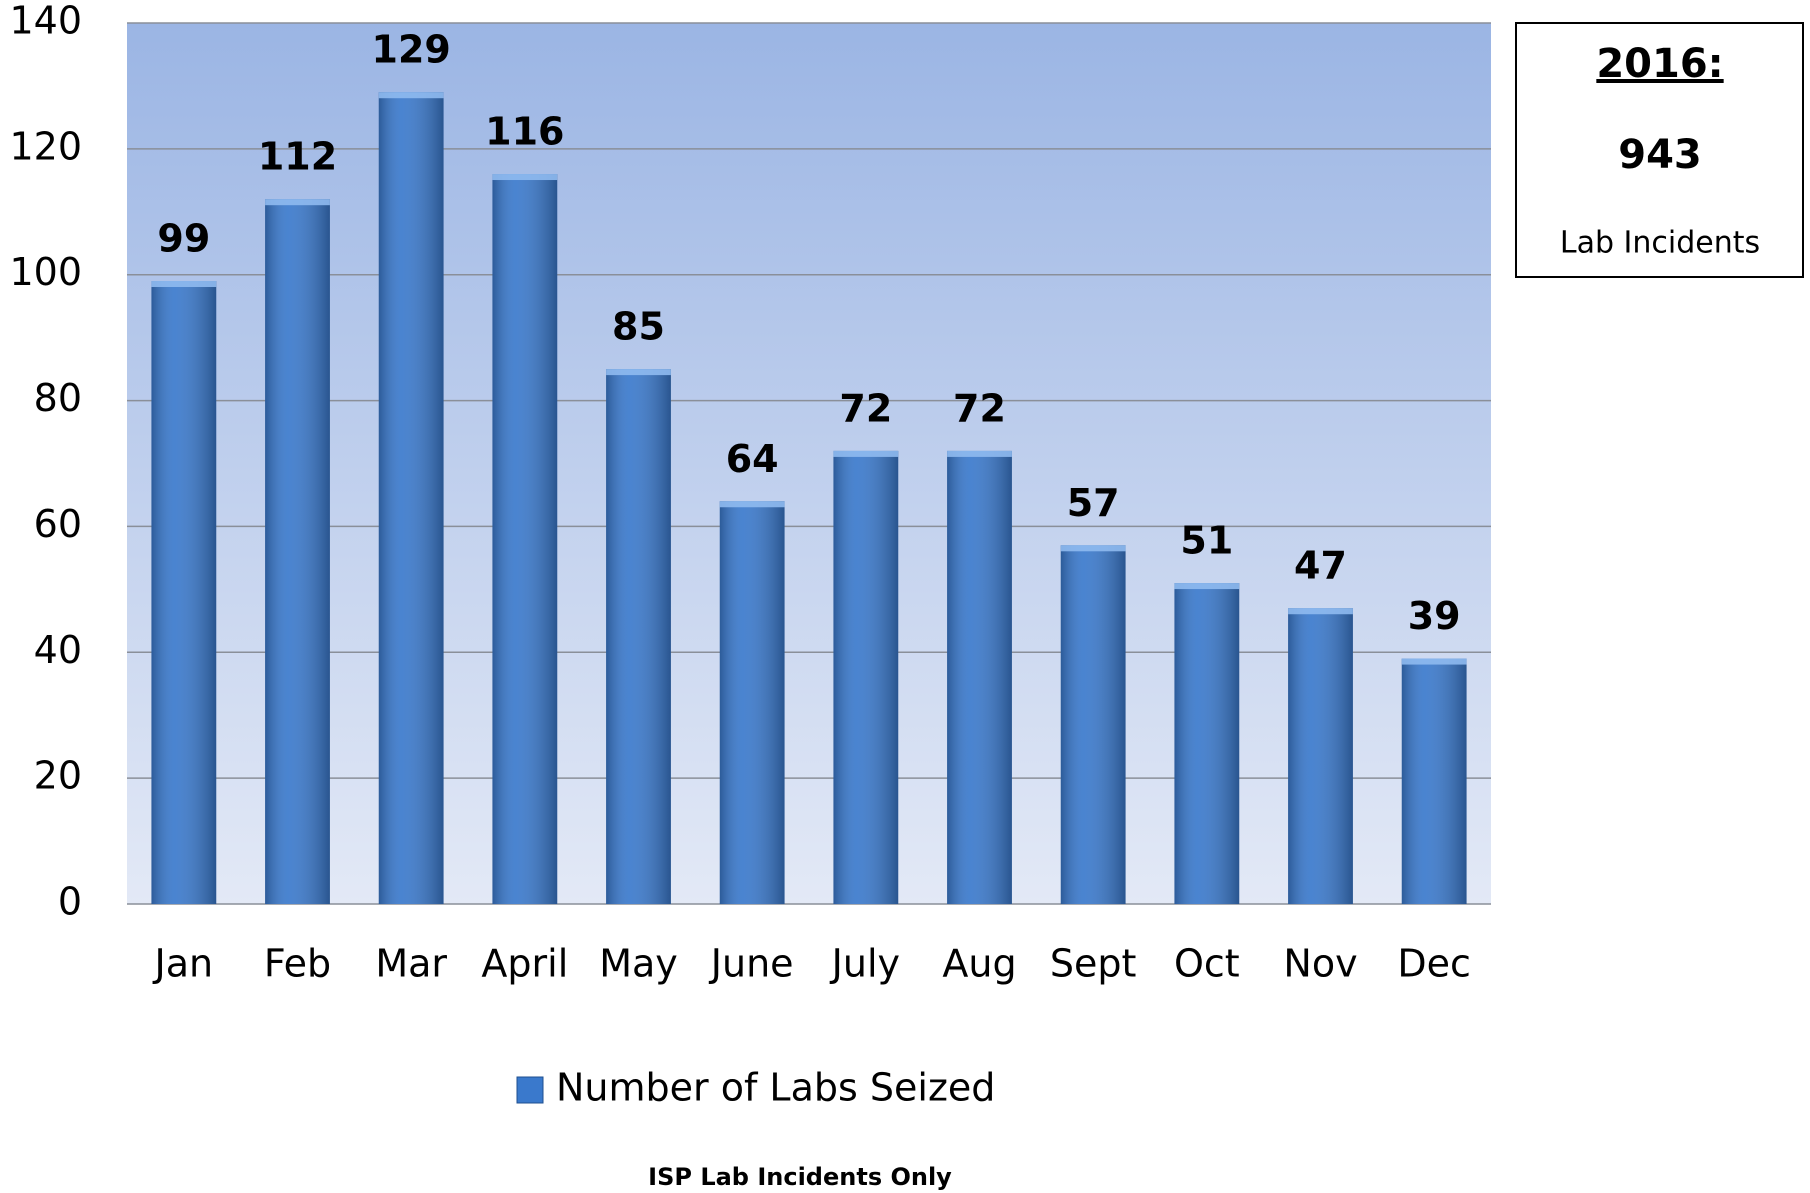 This screenshot has height=1193, width=1810. Describe the element at coordinates (297, 964) in the screenshot. I see `x-tick-label: Feb` at that location.